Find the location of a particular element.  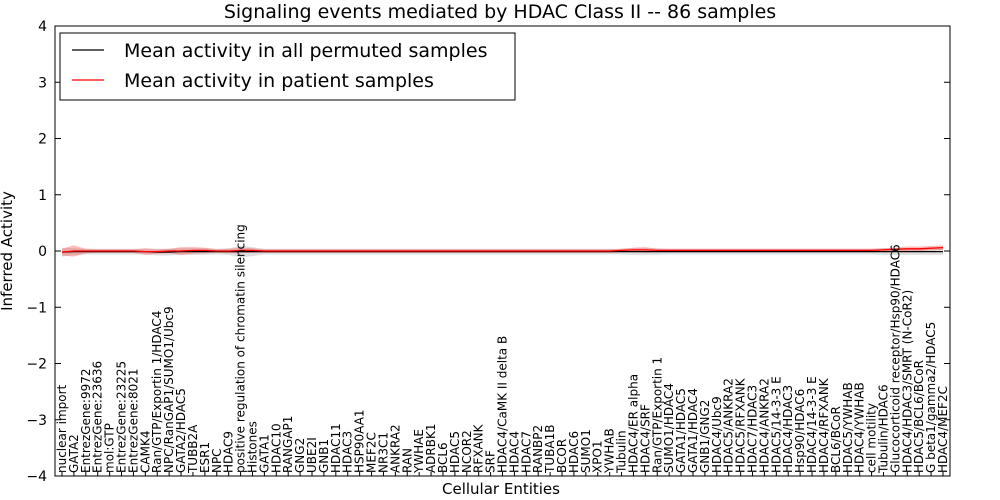

x-category-label: G beta1/gamma2/HDAC5 is located at coordinates (931, 397).